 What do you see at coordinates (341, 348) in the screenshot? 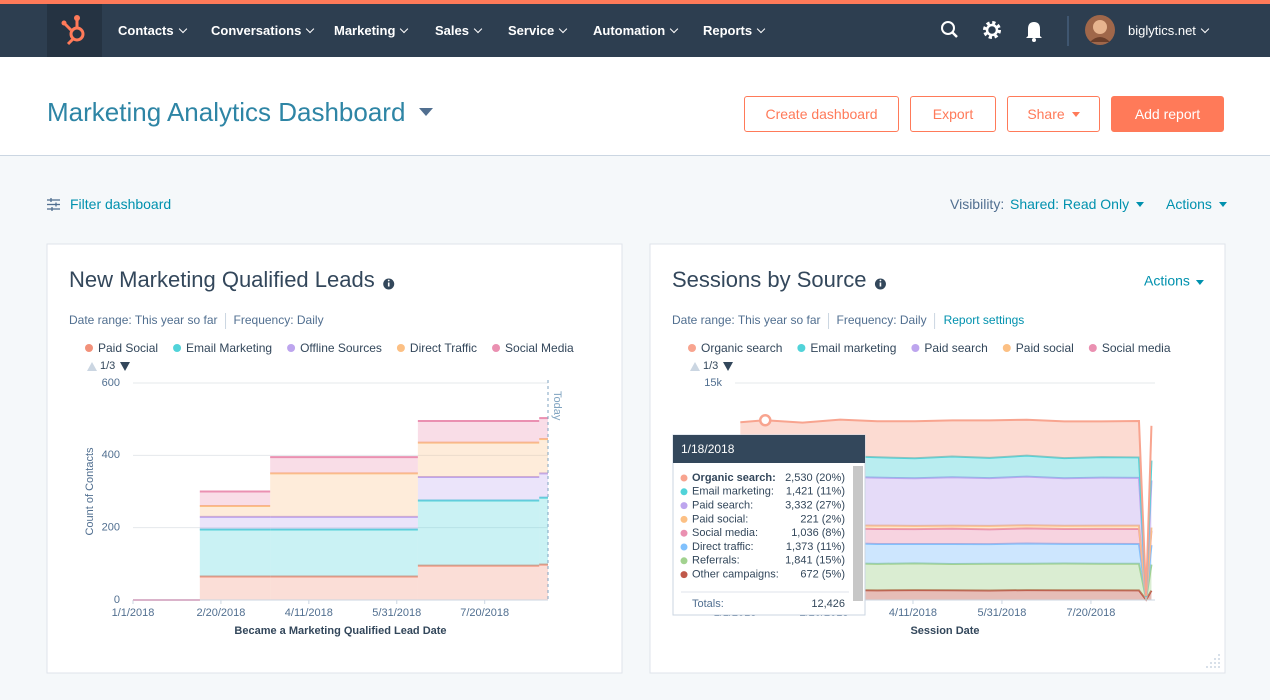
I see `legend-label: Offline Sources` at bounding box center [341, 348].